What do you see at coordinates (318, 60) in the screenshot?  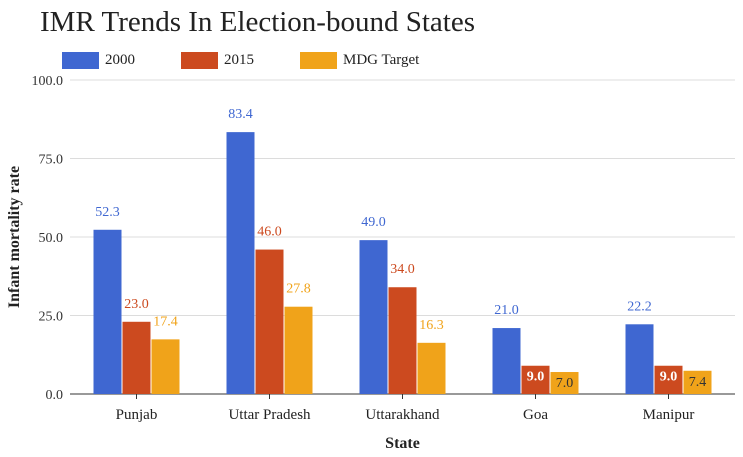 I see `legend-swatch-mdg-target` at bounding box center [318, 60].